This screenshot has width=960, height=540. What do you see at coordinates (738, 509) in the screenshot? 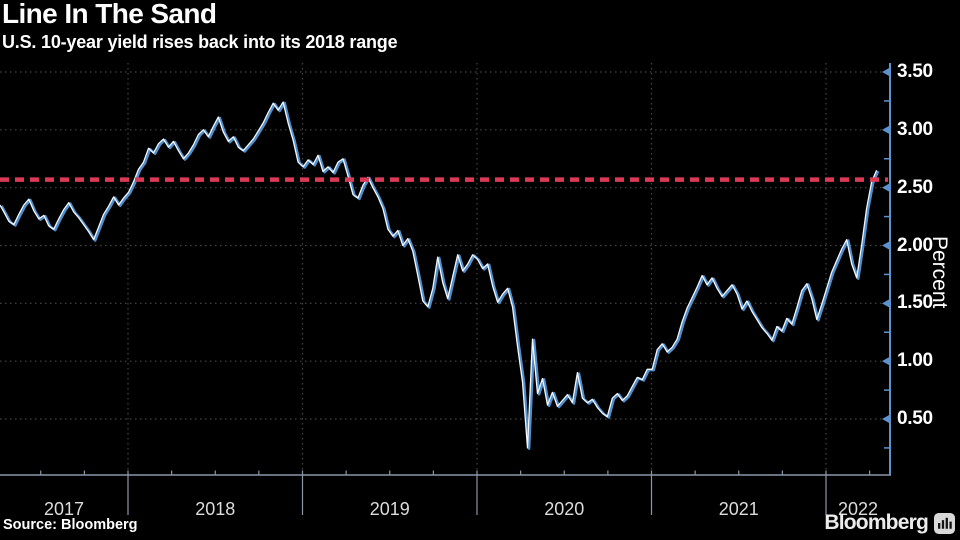
I see `year-label-2021: 2021` at bounding box center [738, 509].